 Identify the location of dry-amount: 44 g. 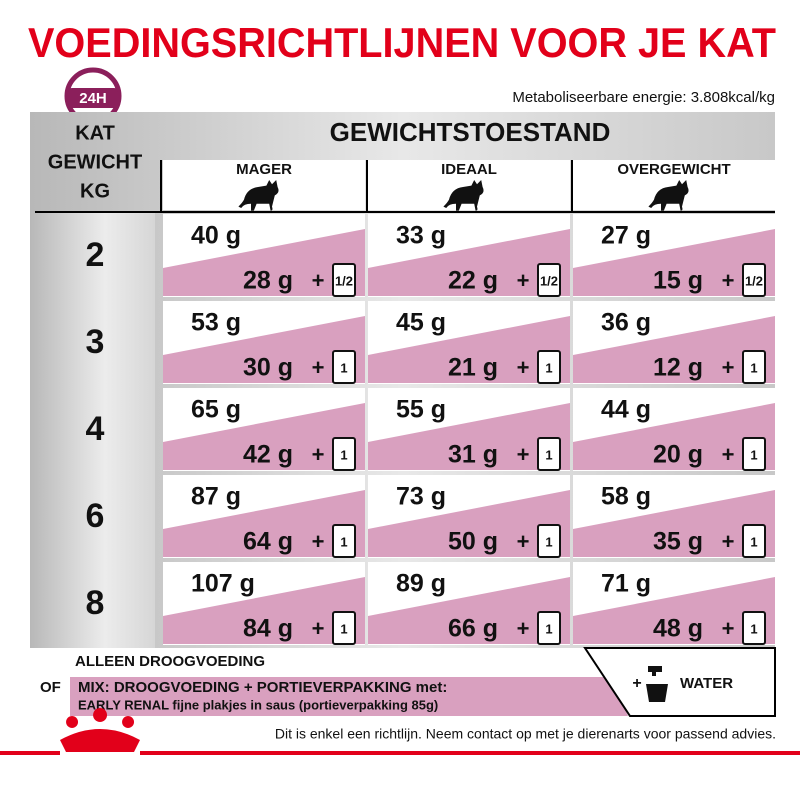
(626, 410).